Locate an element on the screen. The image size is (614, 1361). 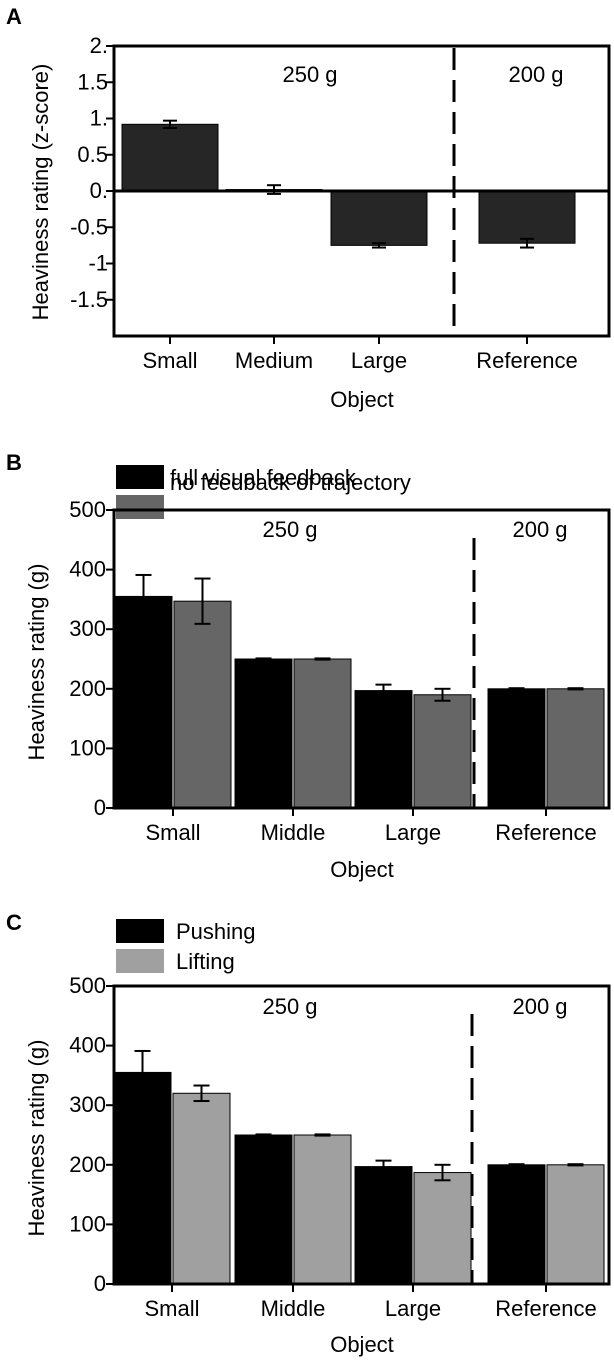
y-tick-label: -1 is located at coordinates (98, 263).